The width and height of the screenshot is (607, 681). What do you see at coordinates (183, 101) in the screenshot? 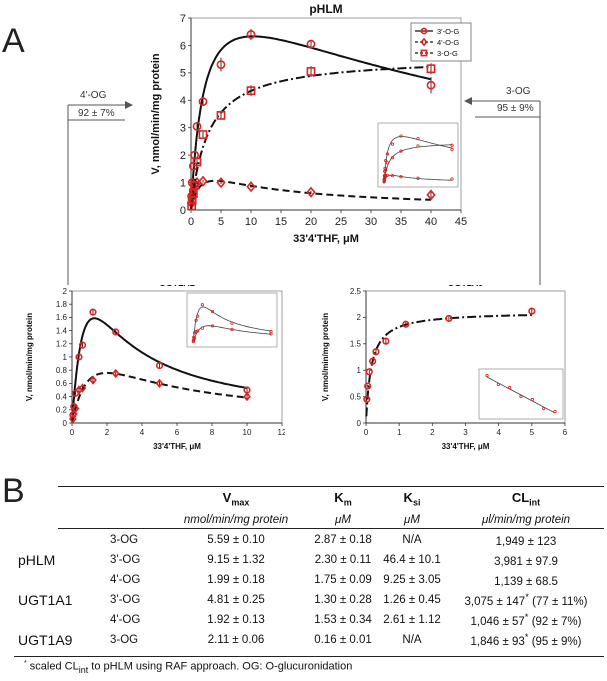
I see `phlm-y-tick-label: 4` at bounding box center [183, 101].